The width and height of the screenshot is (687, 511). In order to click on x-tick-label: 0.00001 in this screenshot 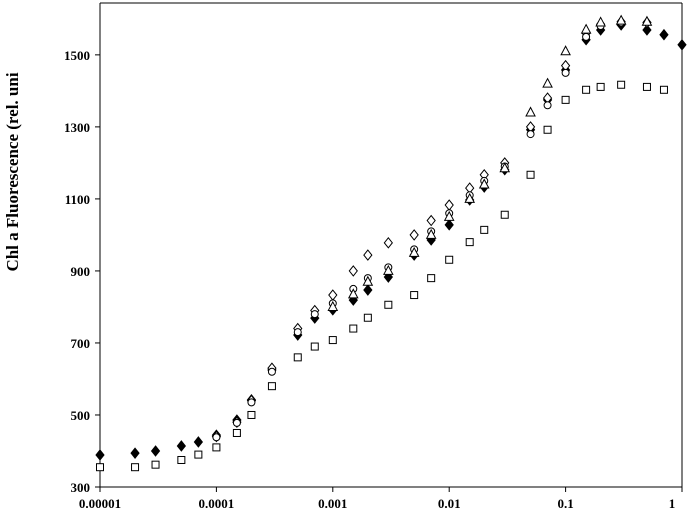, I will do `click(100, 503)`.